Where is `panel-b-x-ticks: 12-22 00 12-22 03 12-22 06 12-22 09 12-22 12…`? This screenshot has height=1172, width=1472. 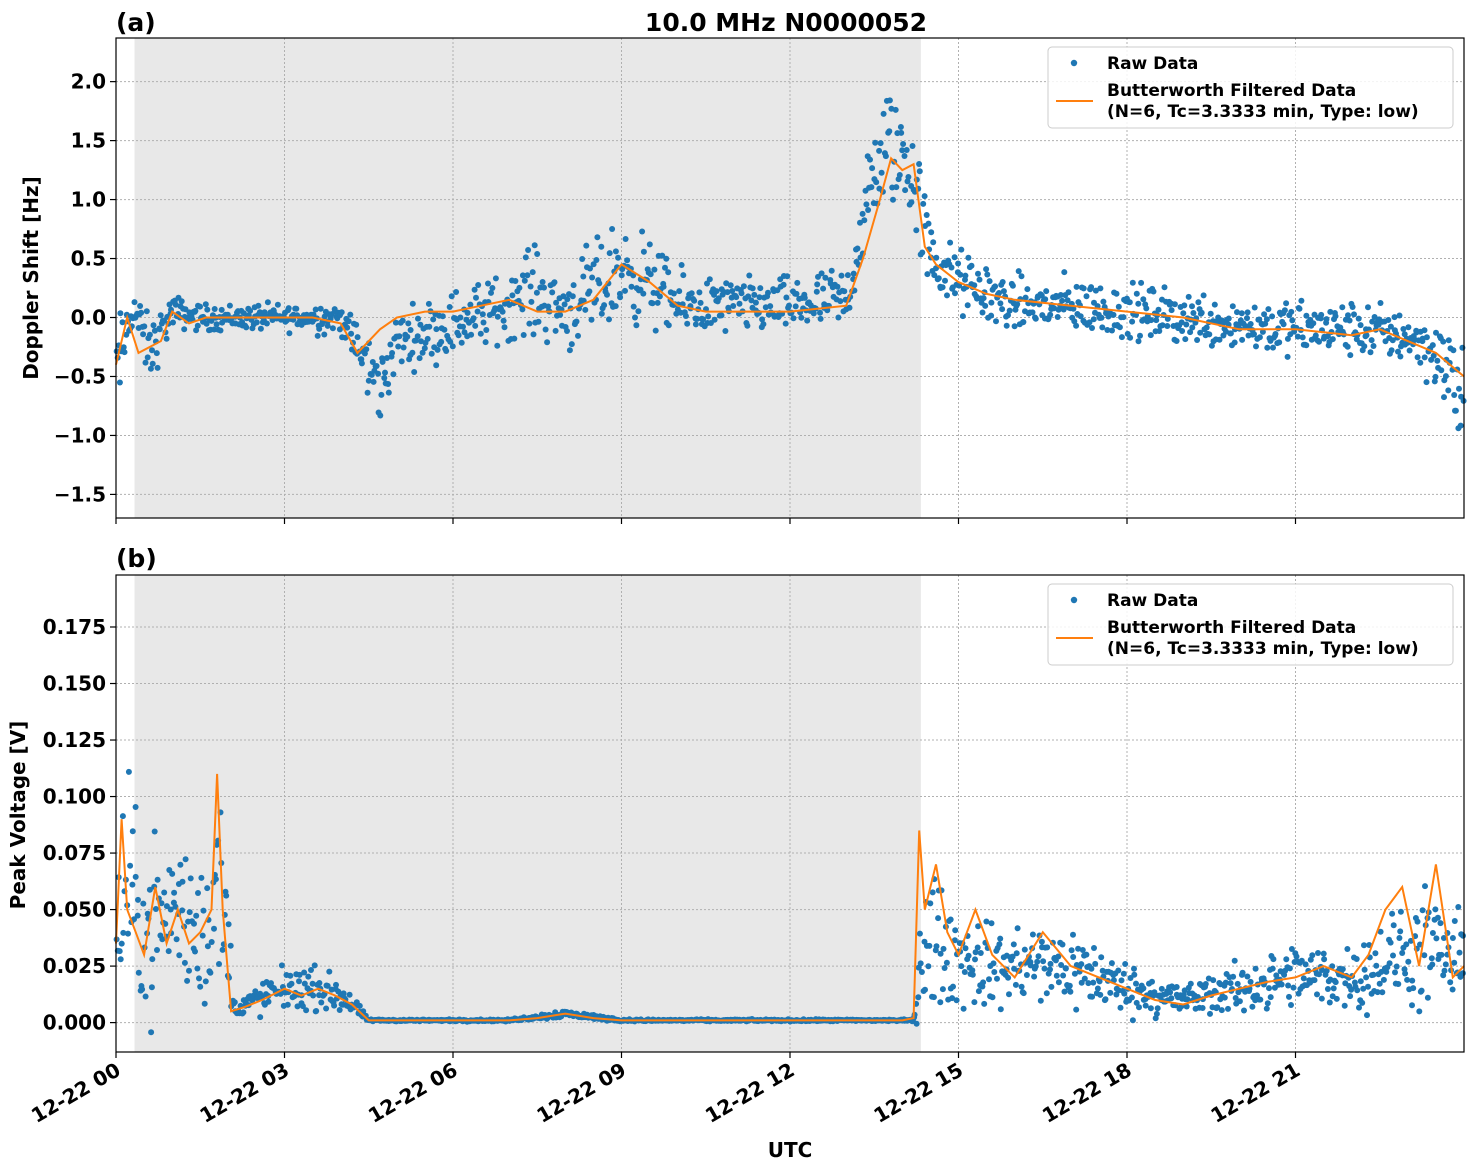
panel-b-x-ticks: 12-22 00 12-22 03 12-22 06 12-22 09 12-22 12… is located at coordinates (665, 1090).